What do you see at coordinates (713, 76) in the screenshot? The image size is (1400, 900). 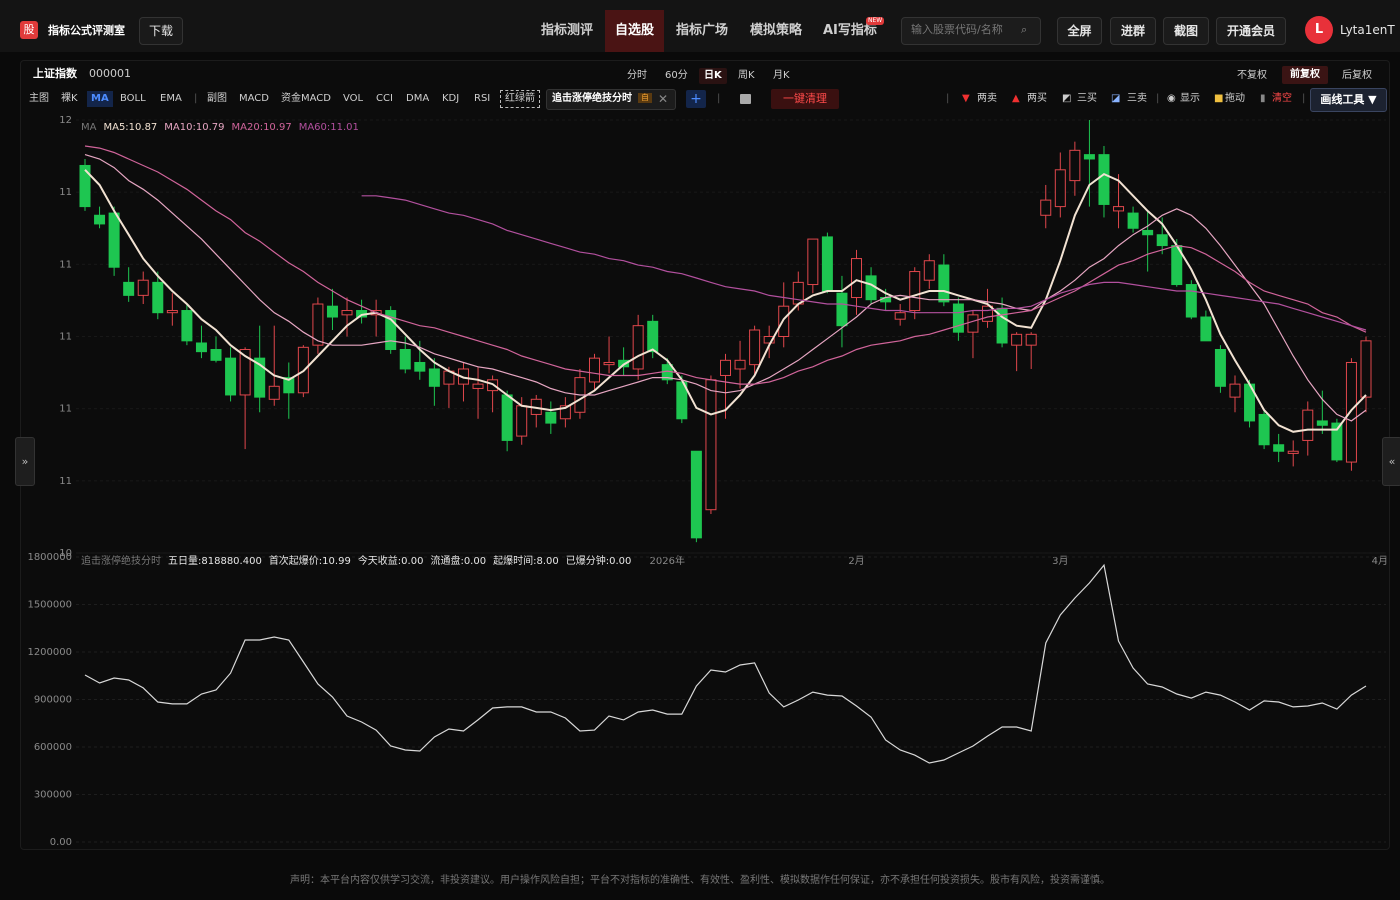 I see `period-active: 日K` at bounding box center [713, 76].